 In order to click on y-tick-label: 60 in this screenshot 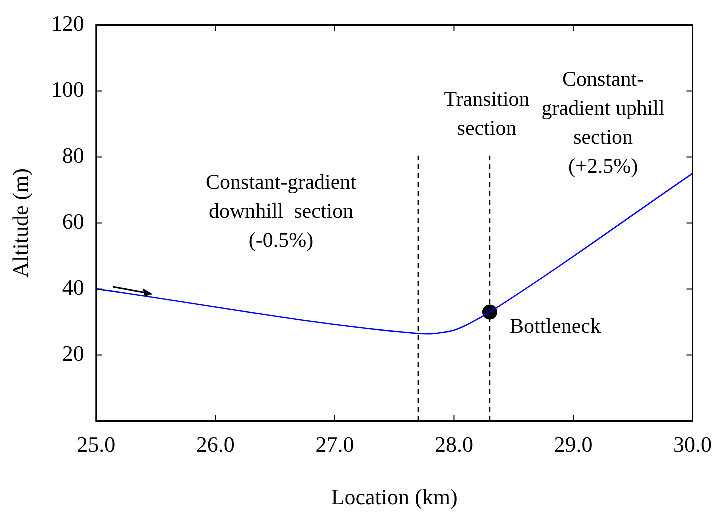, I will do `click(73, 221)`.